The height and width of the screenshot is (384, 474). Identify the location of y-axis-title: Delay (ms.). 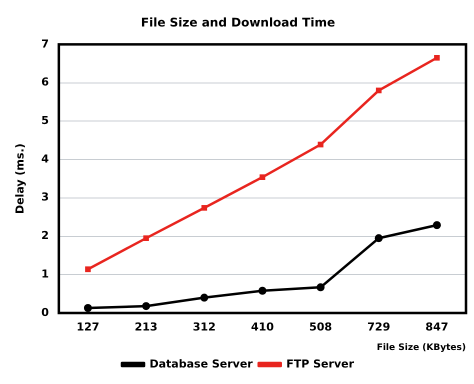
(19, 178).